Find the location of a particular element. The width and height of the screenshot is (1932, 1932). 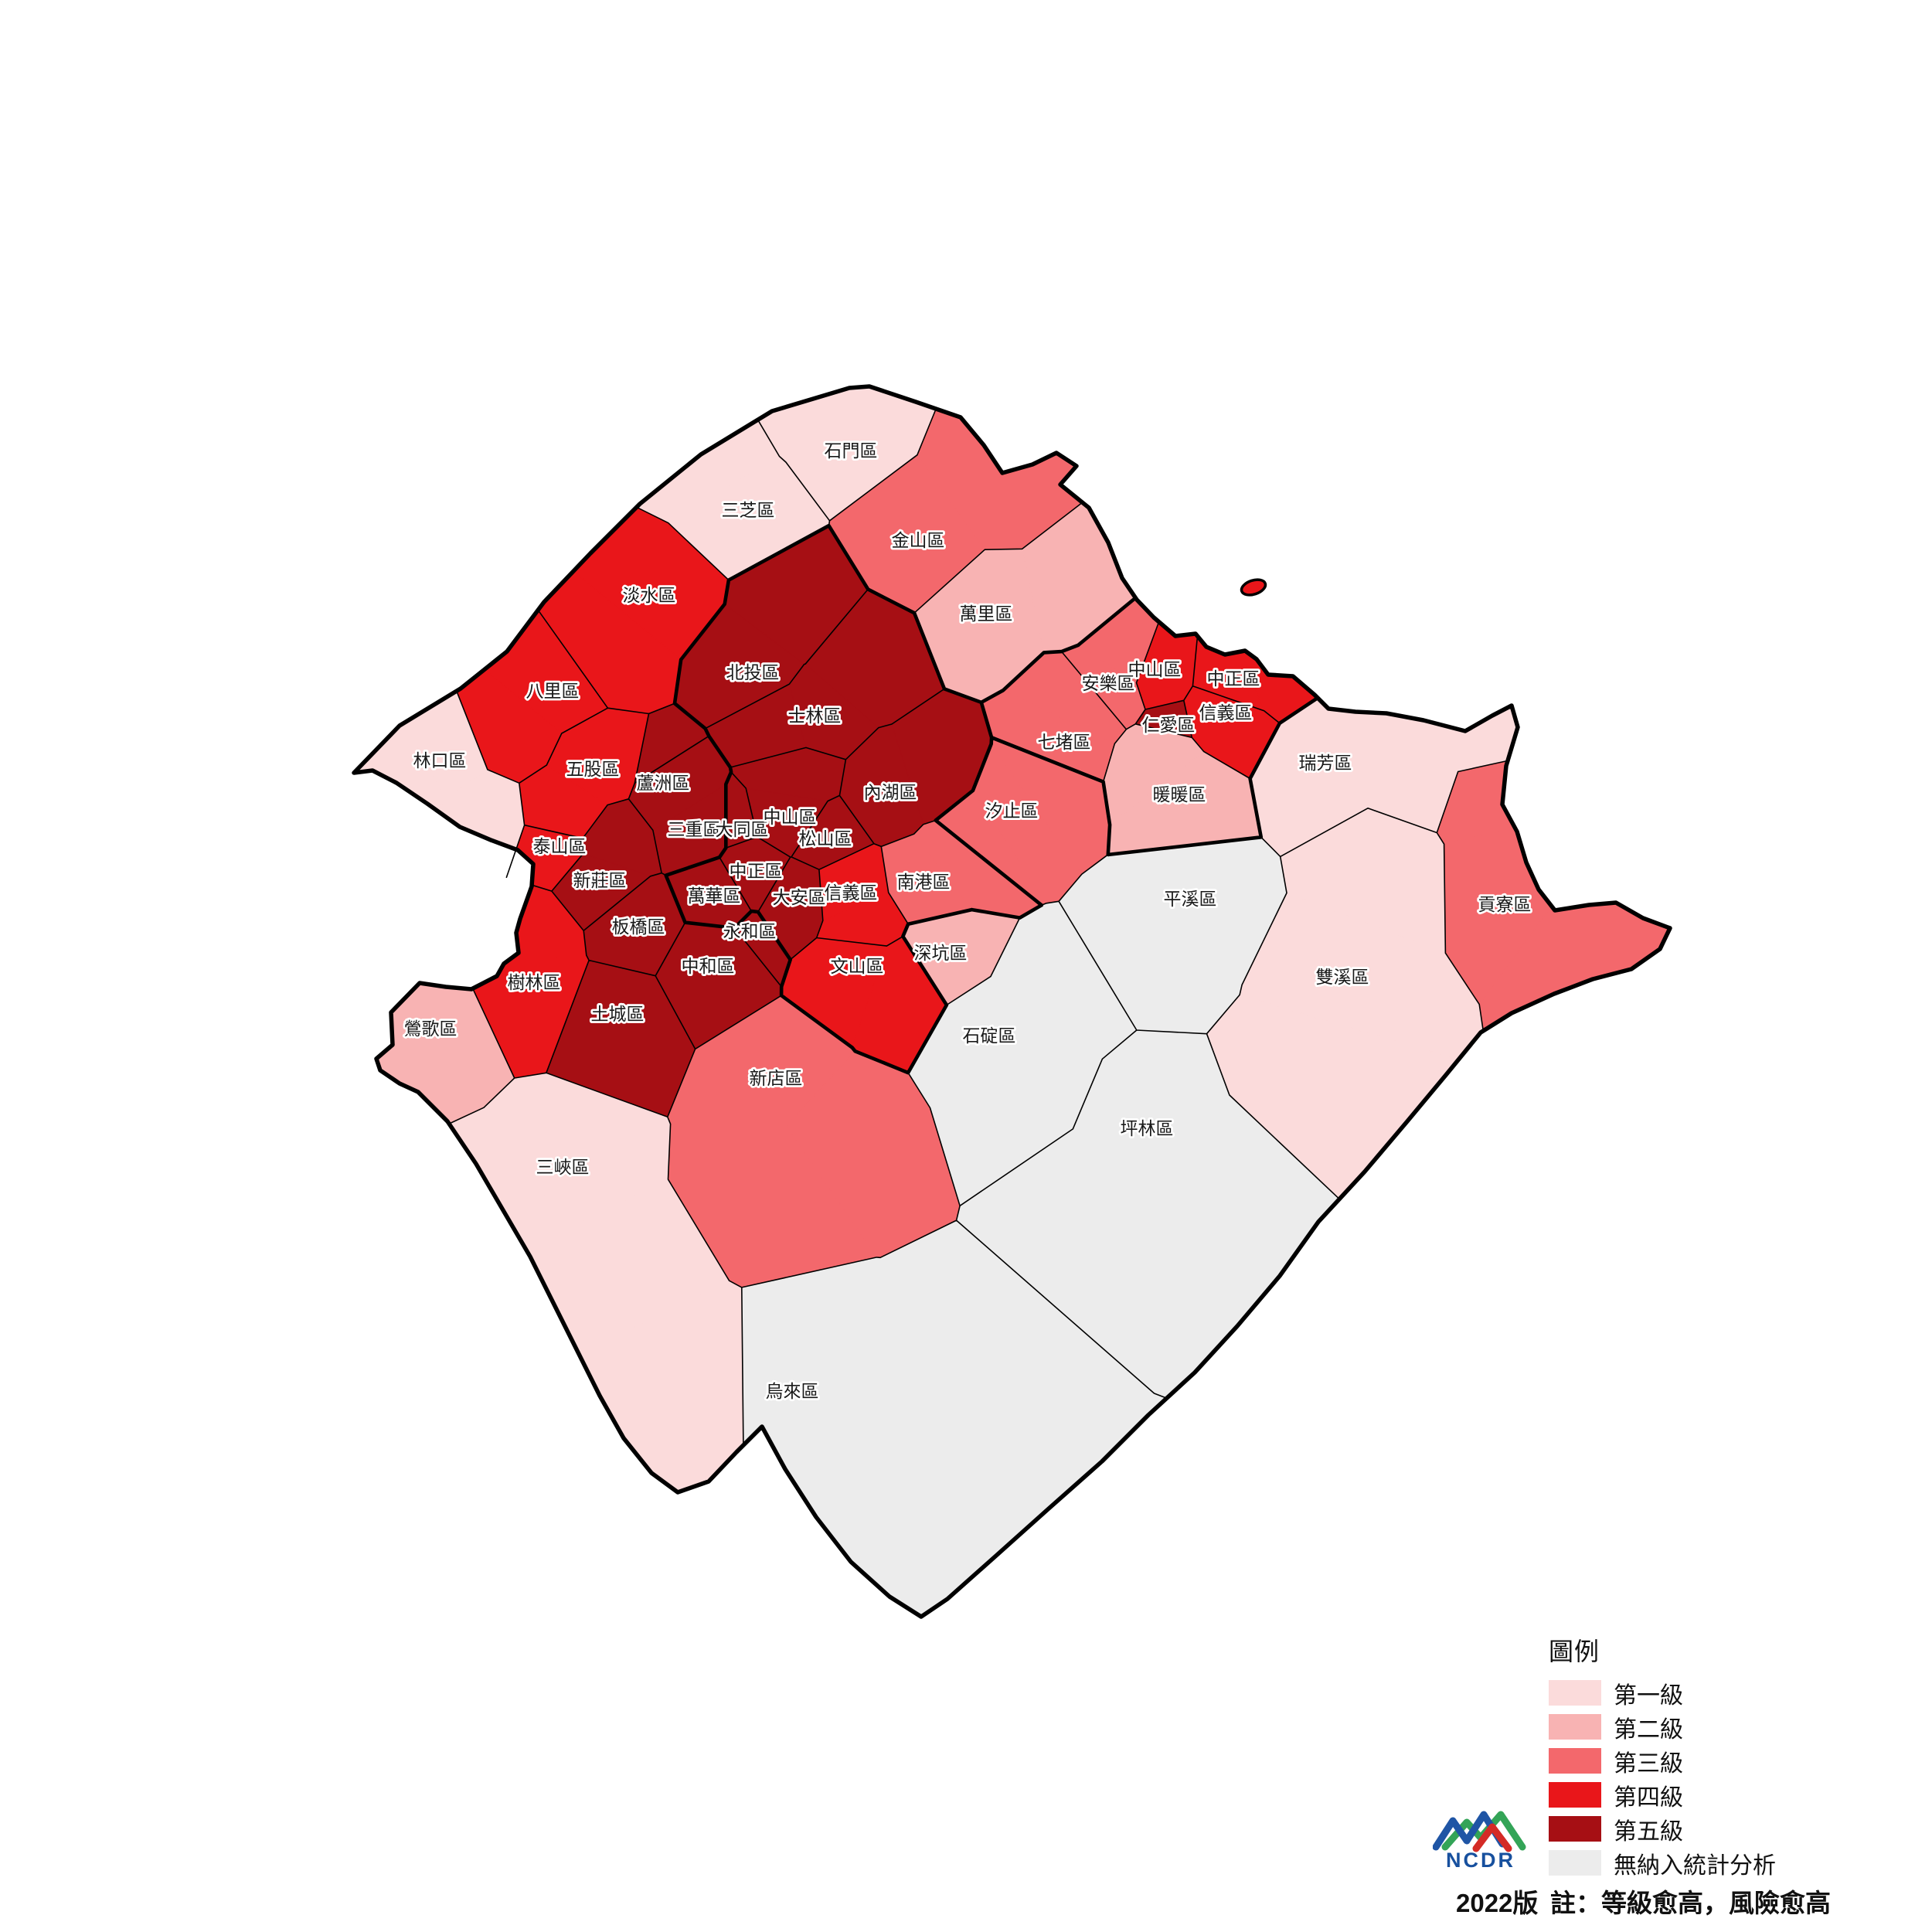

district-label-shimen: 石門區 is located at coordinates (851, 450).